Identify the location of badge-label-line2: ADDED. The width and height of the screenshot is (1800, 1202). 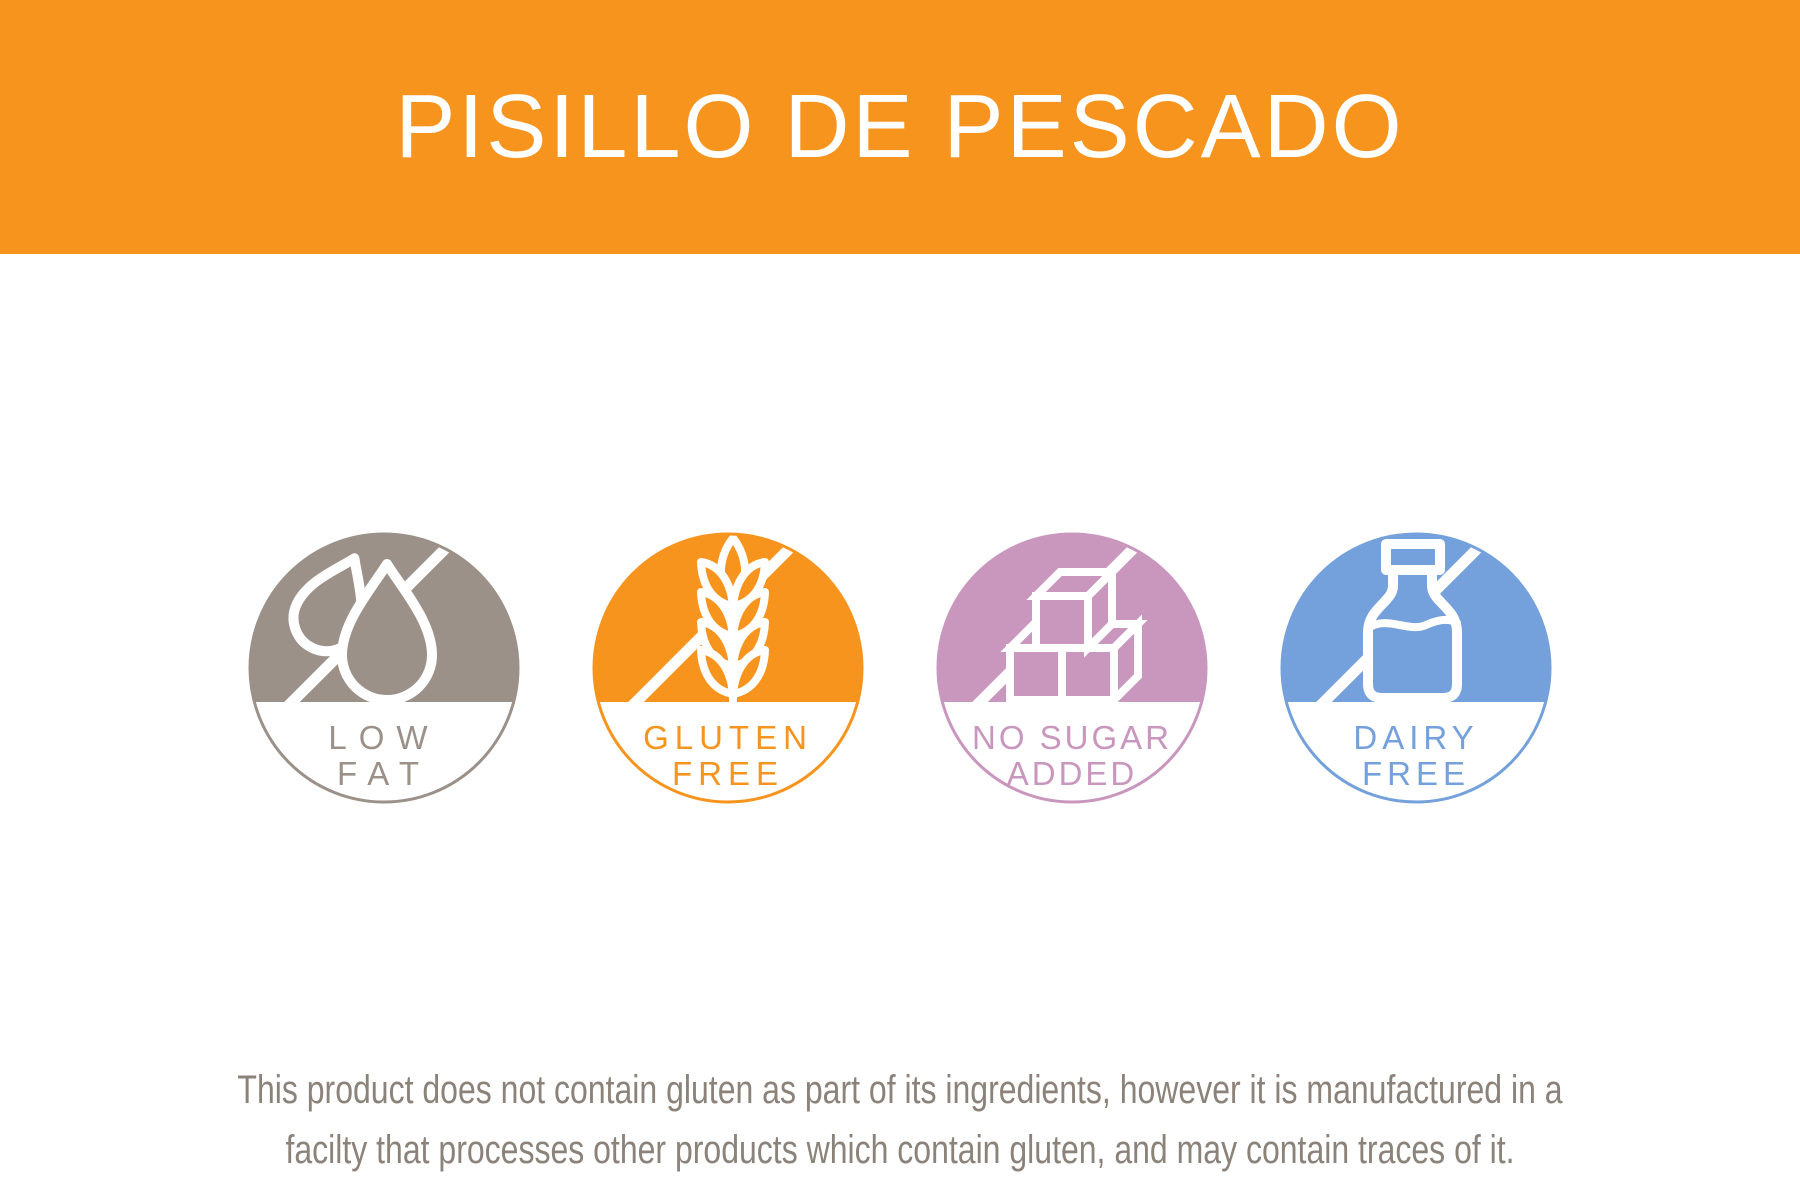
(1072, 773).